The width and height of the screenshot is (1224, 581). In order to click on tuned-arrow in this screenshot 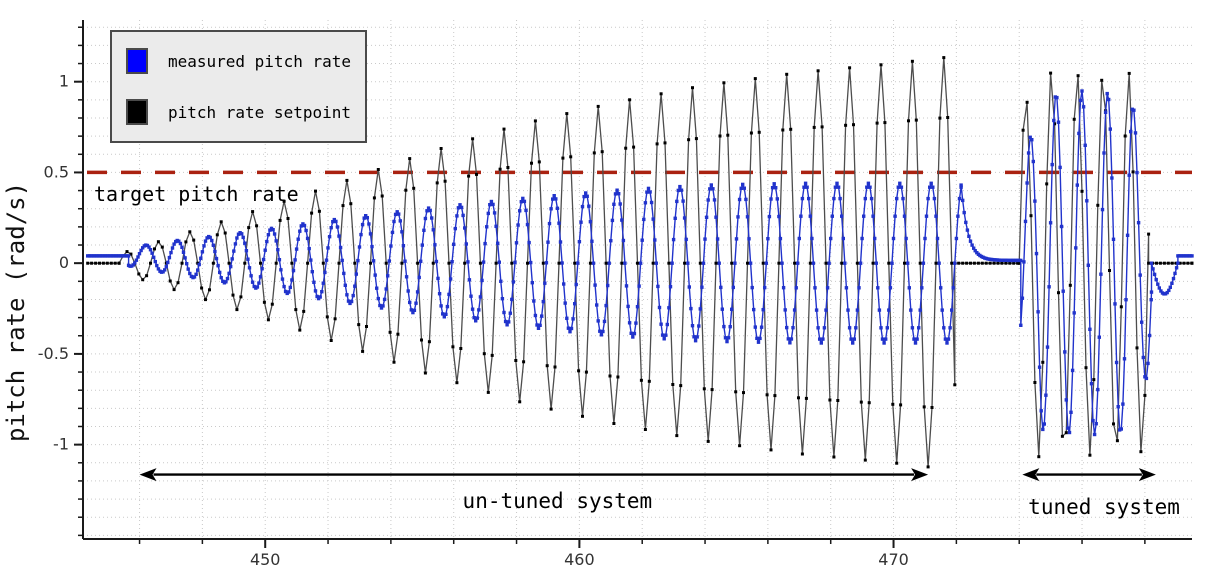, I will do `click(1089, 475)`.